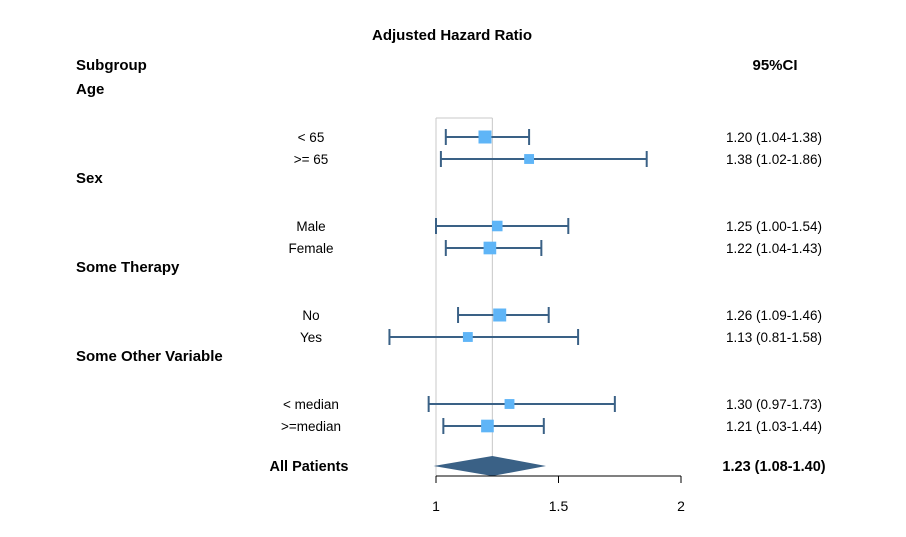 This screenshot has height=537, width=906. Describe the element at coordinates (311, 404) in the screenshot. I see `row-label: < median` at that location.